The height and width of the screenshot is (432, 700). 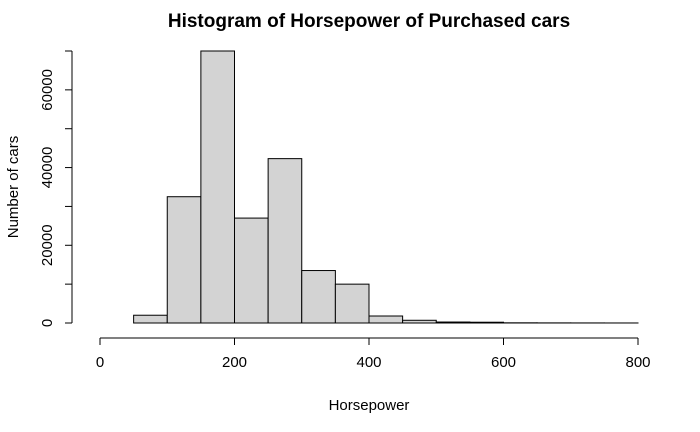 I want to click on x-tick-label: 400, so click(x=368, y=362).